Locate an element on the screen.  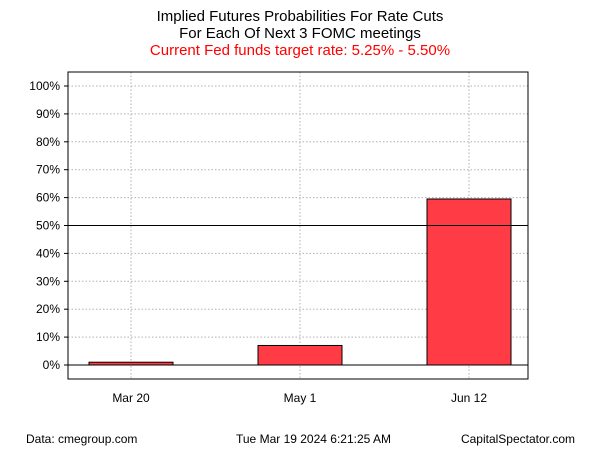
footer-source: Data: cmegroup.com is located at coordinates (82, 439).